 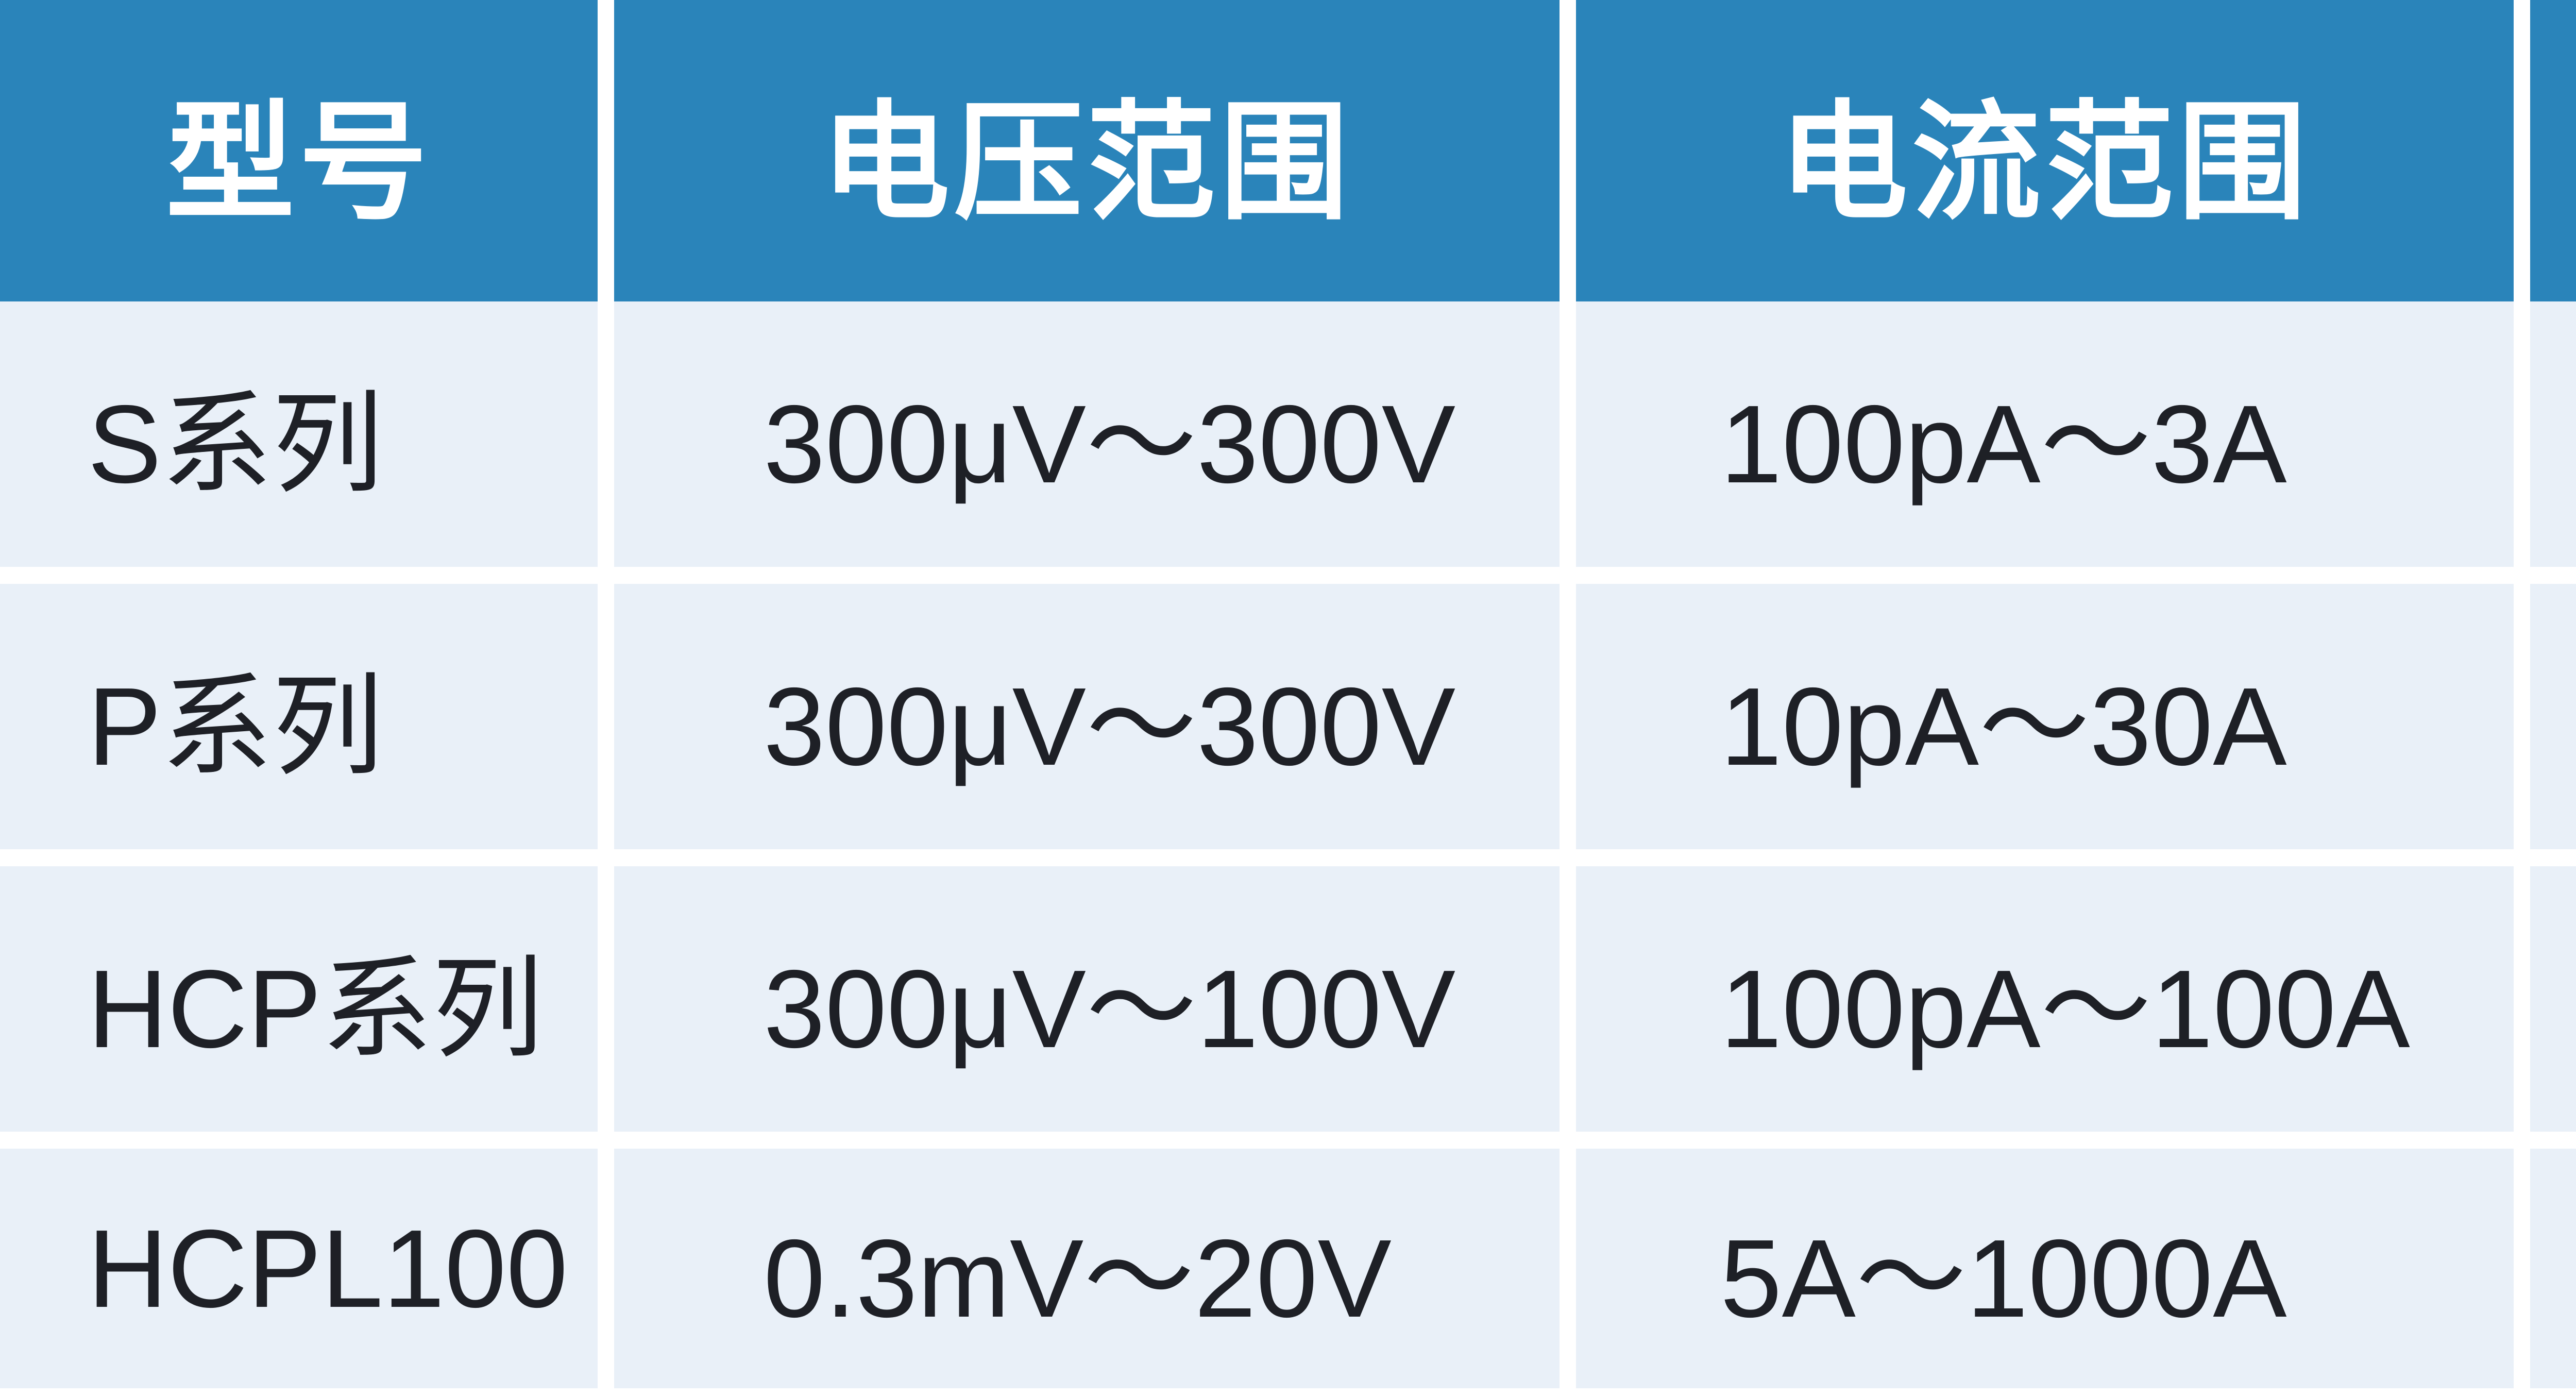 I want to click on header-cell-voltage-range: 电压范围, so click(x=1087, y=150).